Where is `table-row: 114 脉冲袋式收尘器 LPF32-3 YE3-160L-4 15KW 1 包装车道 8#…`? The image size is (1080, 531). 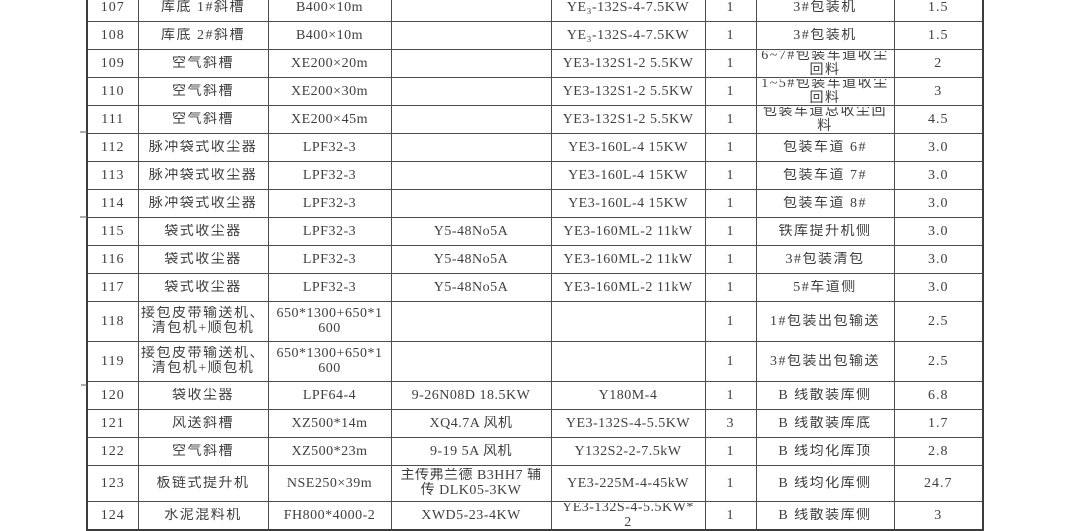
table-row: 114 脉冲袋式收尘器 LPF32-3 YE3-160L-4 15KW 1 包装车道 8#… is located at coordinates (535, 203).